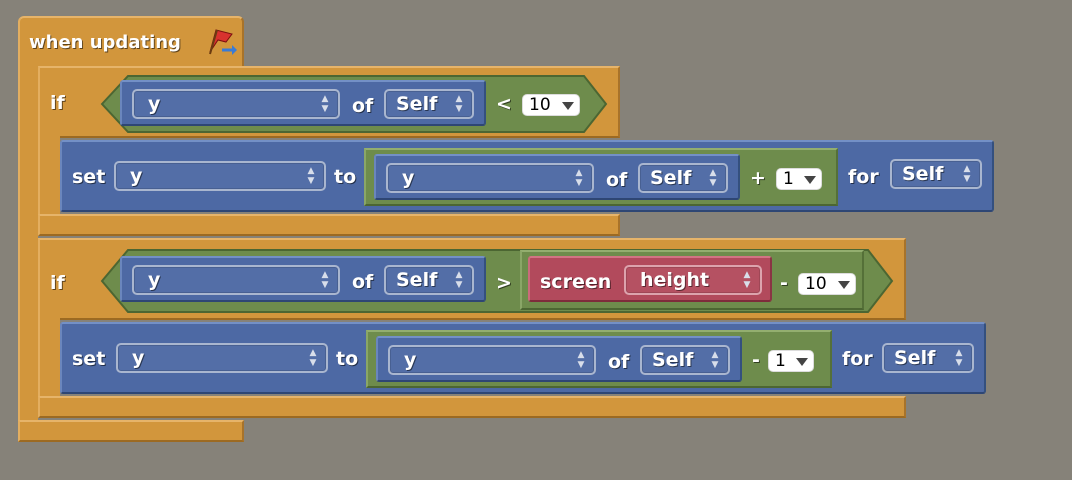 The width and height of the screenshot is (1072, 480). I want to click on plus-operator: +, so click(758, 178).